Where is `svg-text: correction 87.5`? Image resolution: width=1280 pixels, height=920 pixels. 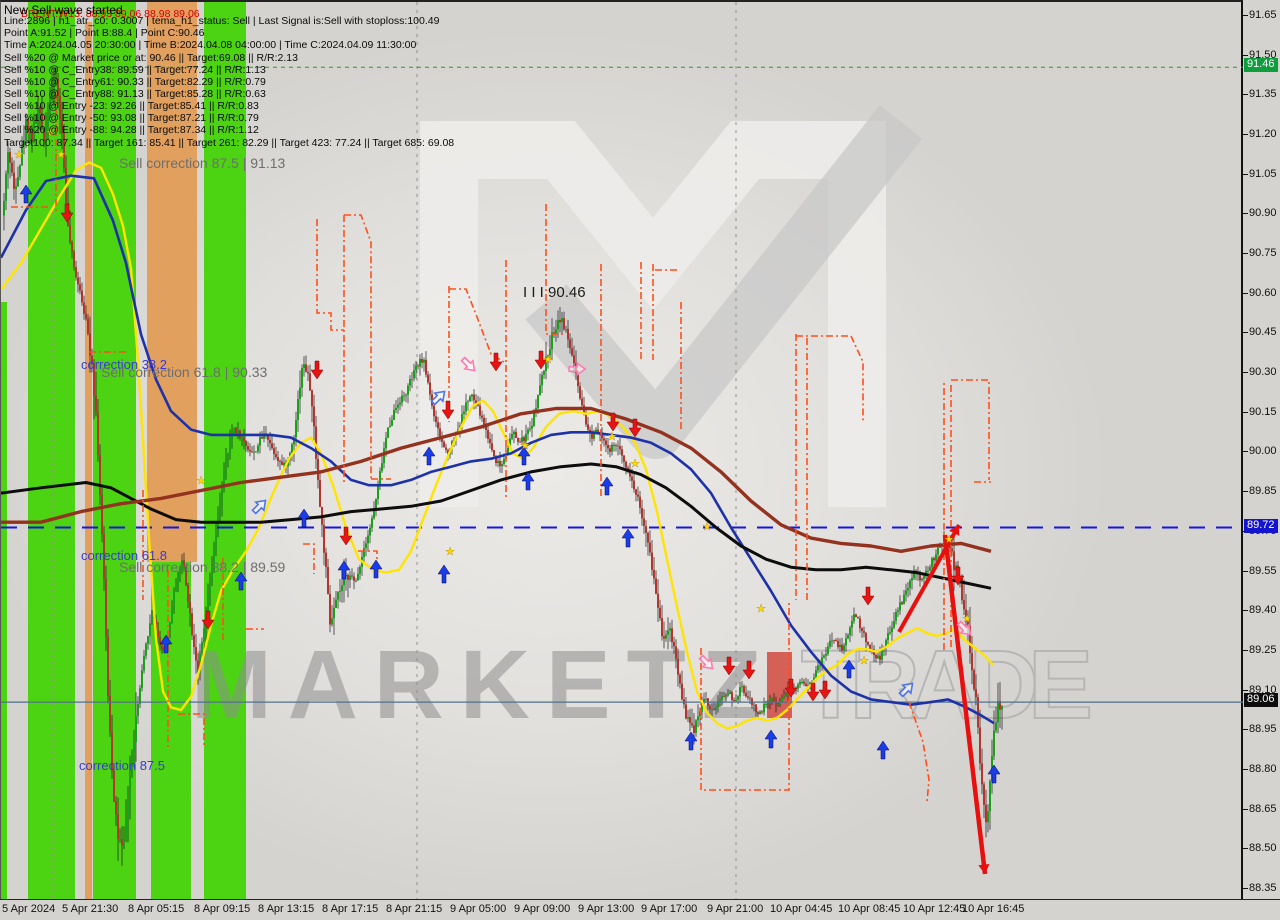 svg-text: correction 87.5 is located at coordinates (122, 765).